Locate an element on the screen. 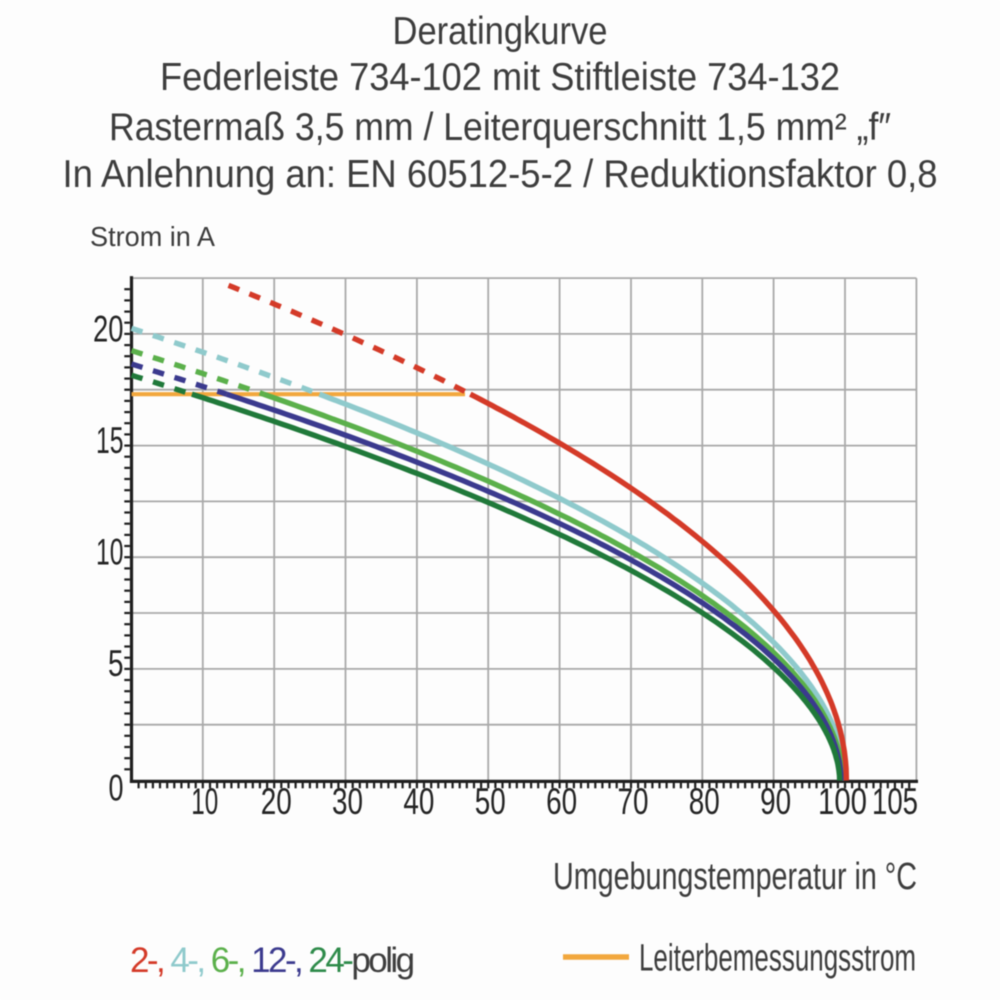  svg-text: Leiterbemessungsstrom is located at coordinates (777, 959).